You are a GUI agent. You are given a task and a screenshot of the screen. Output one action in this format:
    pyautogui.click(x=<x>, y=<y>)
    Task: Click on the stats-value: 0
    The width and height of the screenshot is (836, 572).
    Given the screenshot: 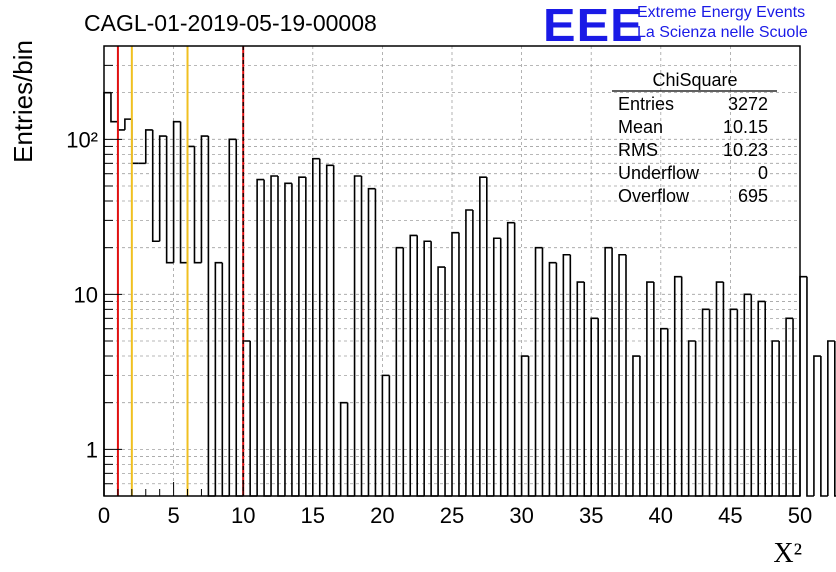 What is the action you would take?
    pyautogui.click(x=763, y=173)
    